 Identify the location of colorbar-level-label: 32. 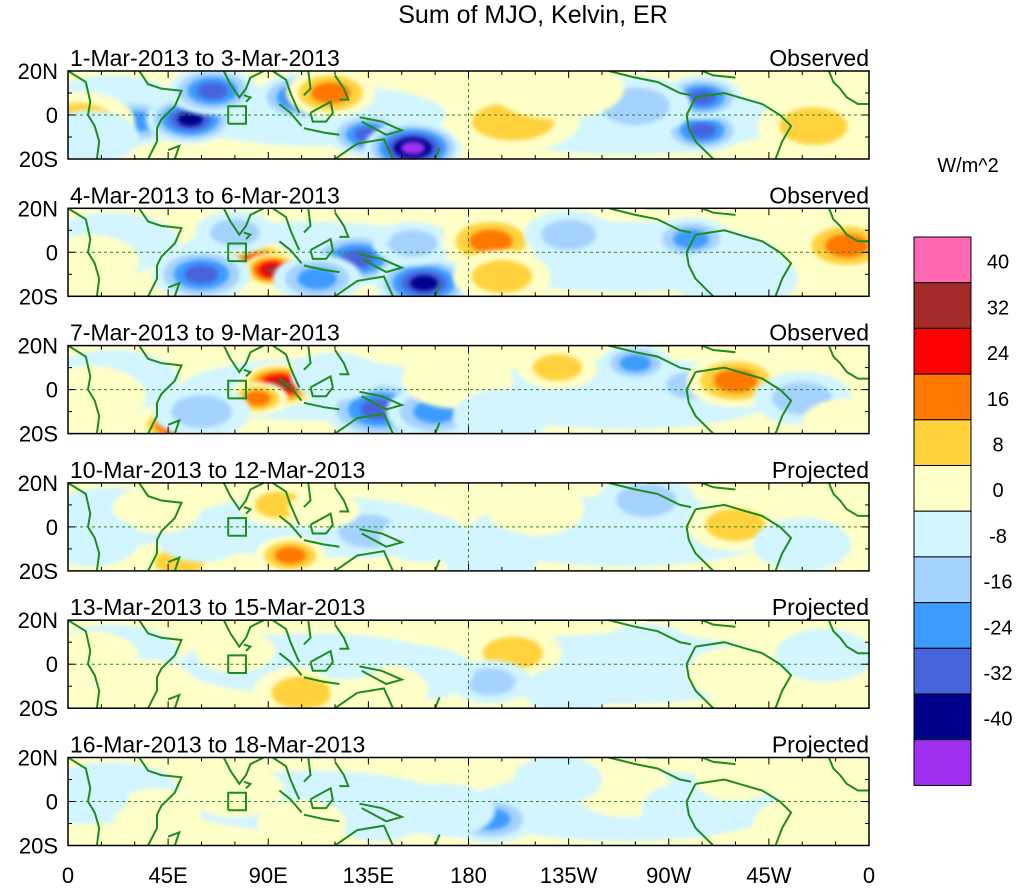
(998, 308).